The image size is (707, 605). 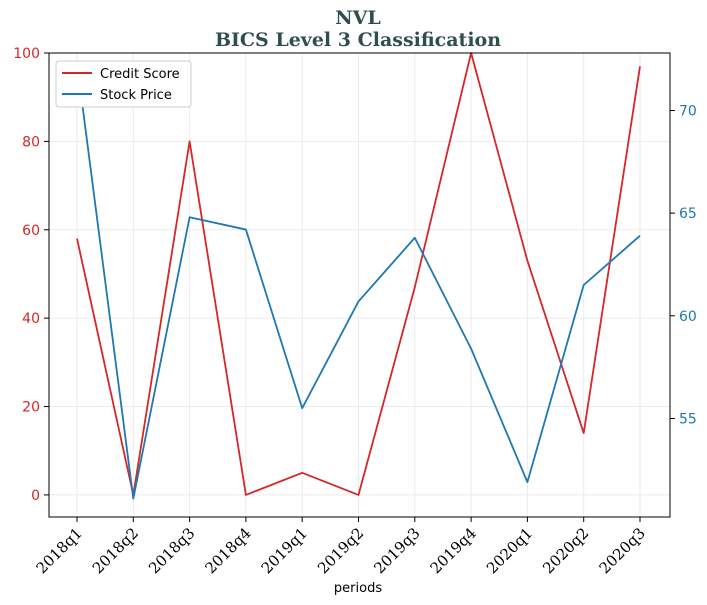 What do you see at coordinates (227, 550) in the screenshot?
I see `x-tick-label: 2018q4` at bounding box center [227, 550].